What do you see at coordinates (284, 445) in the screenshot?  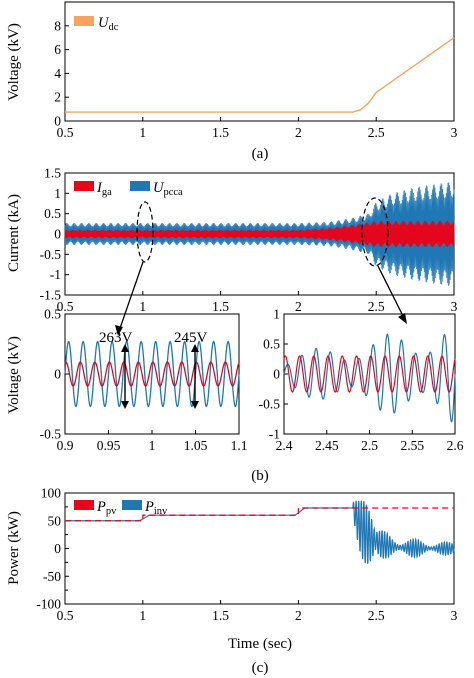 I see `x-tick-label: 2.4` at bounding box center [284, 445].